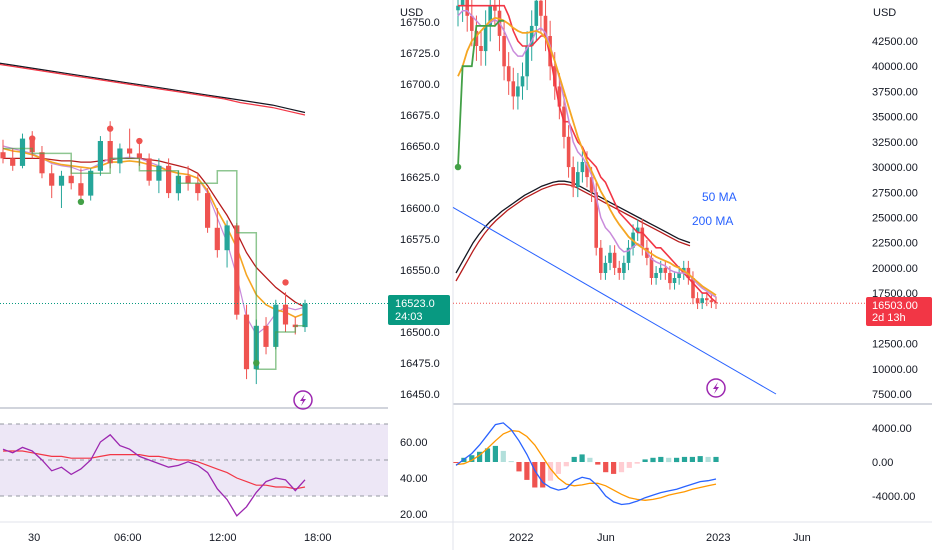 Image resolution: width=932 pixels, height=550 pixels. I want to click on left-y-tick-label: 16700.0, so click(420, 85).